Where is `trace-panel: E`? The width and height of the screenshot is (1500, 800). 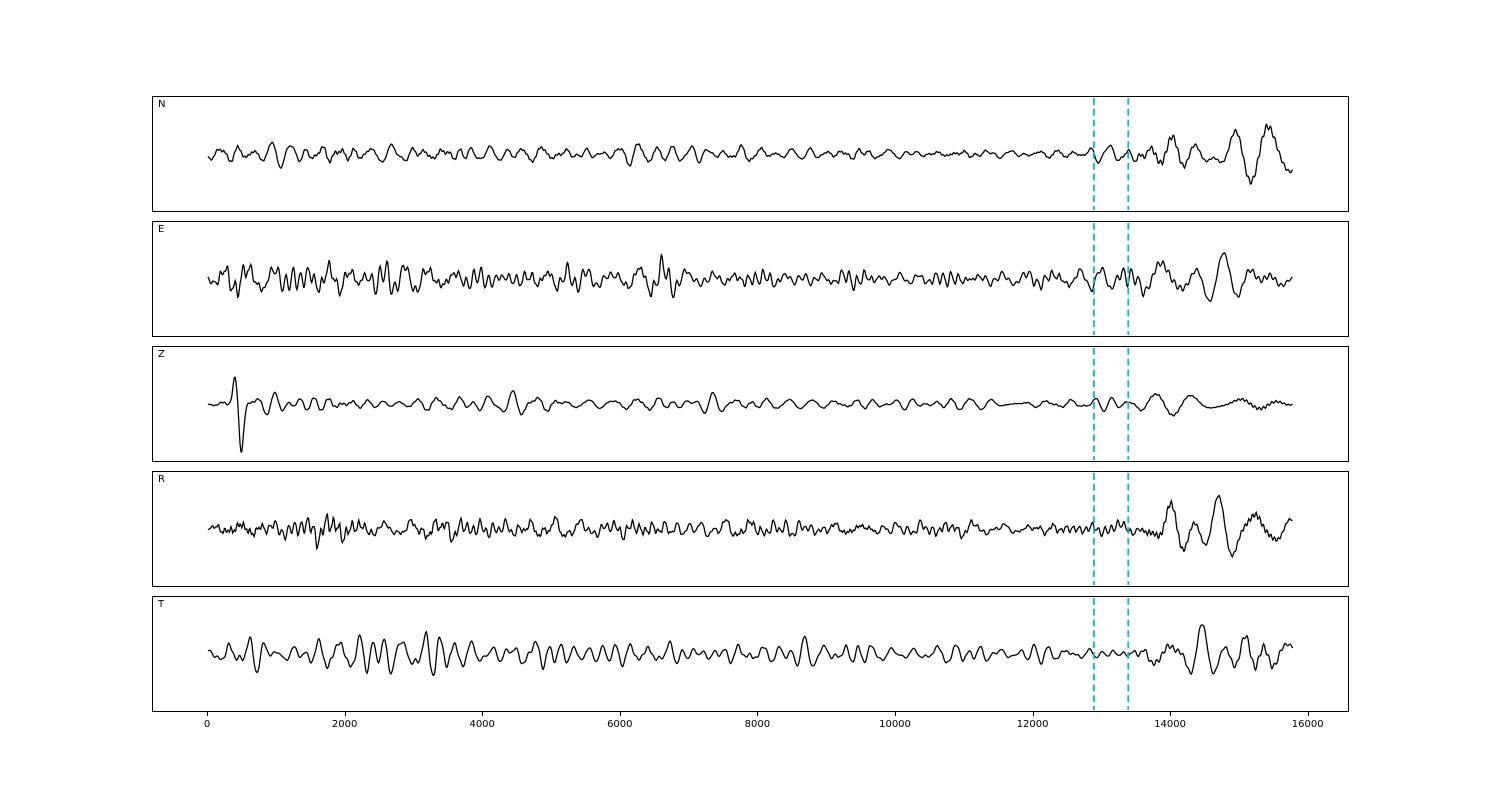 trace-panel: E is located at coordinates (750, 279).